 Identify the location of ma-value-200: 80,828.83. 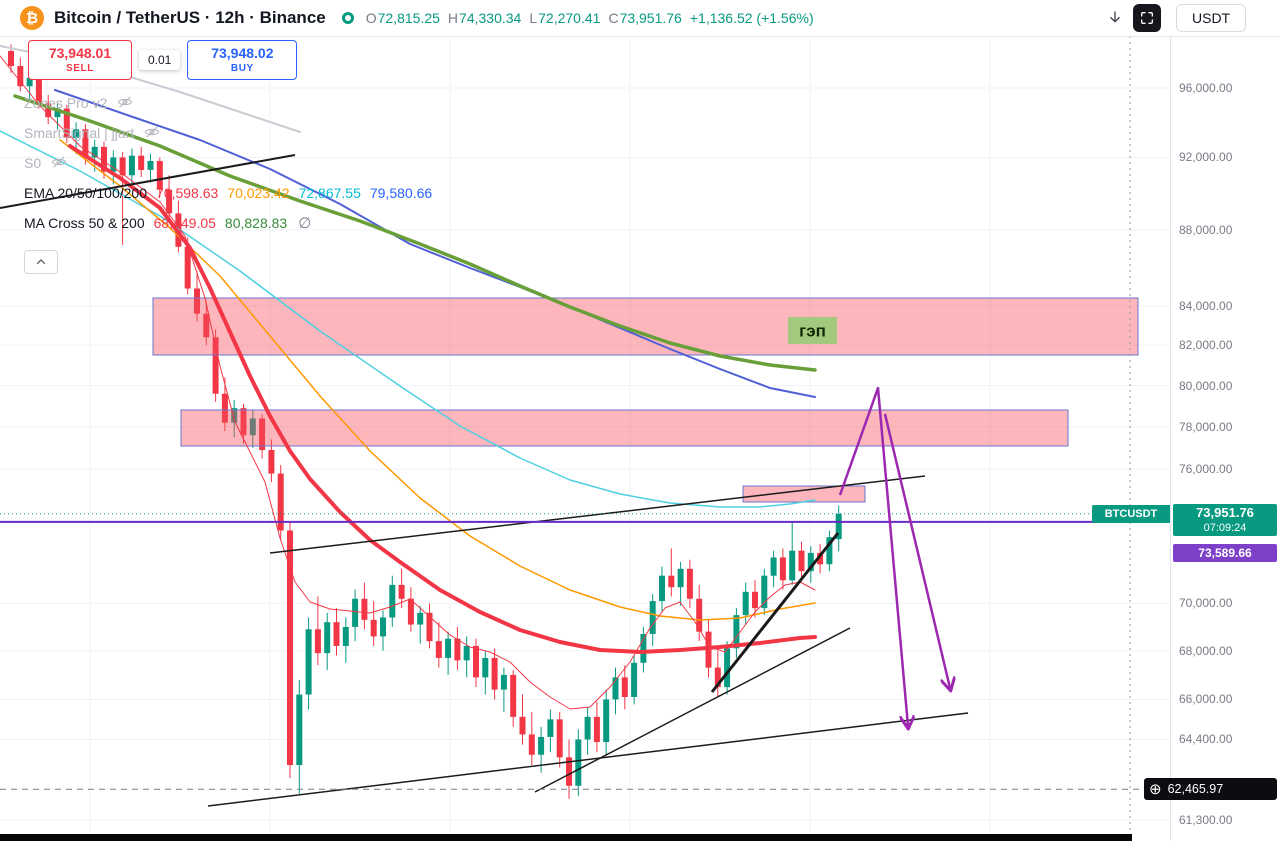
(256, 223).